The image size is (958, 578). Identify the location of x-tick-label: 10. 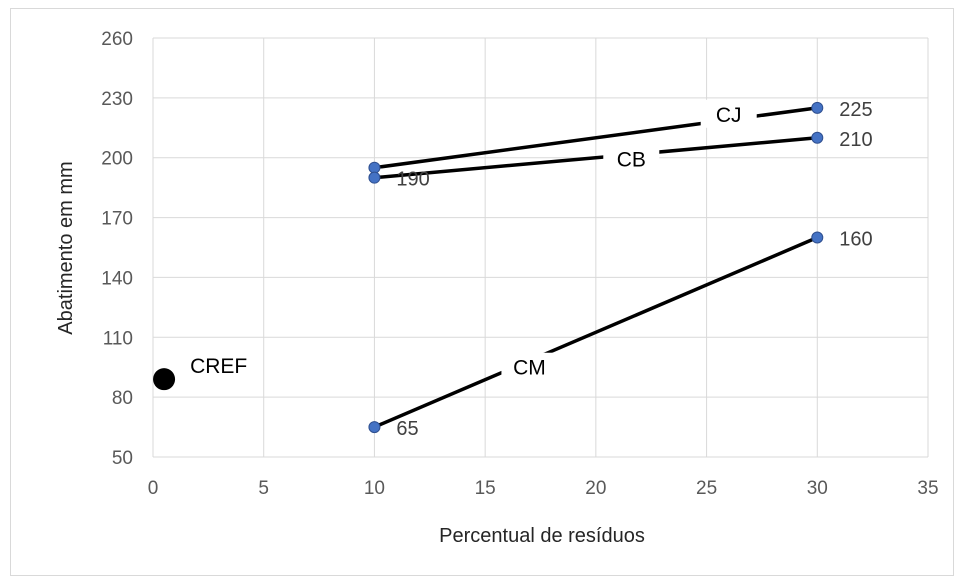
(374, 488).